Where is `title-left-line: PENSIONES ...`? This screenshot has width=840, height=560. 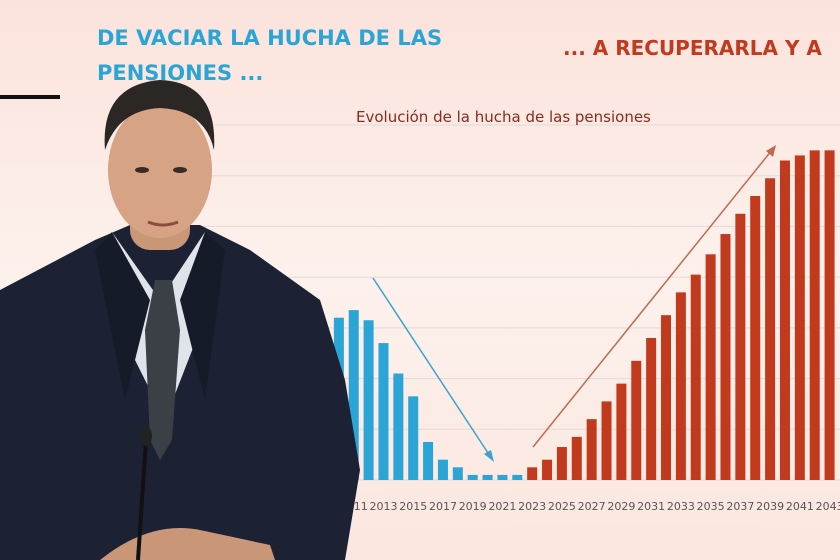
title-left-line: PENSIONES ... is located at coordinates (180, 73).